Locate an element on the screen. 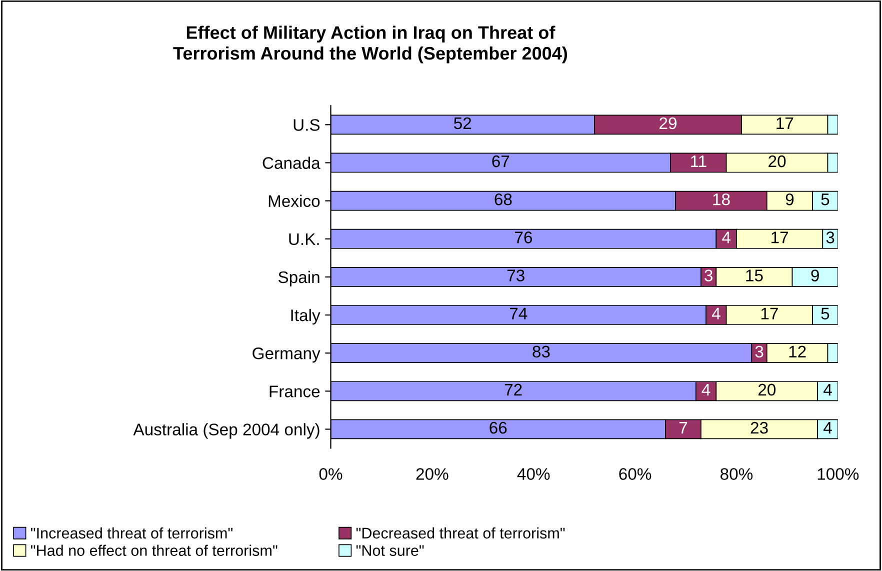 Image resolution: width=882 pixels, height=571 pixels. data-label: 12 is located at coordinates (797, 352).